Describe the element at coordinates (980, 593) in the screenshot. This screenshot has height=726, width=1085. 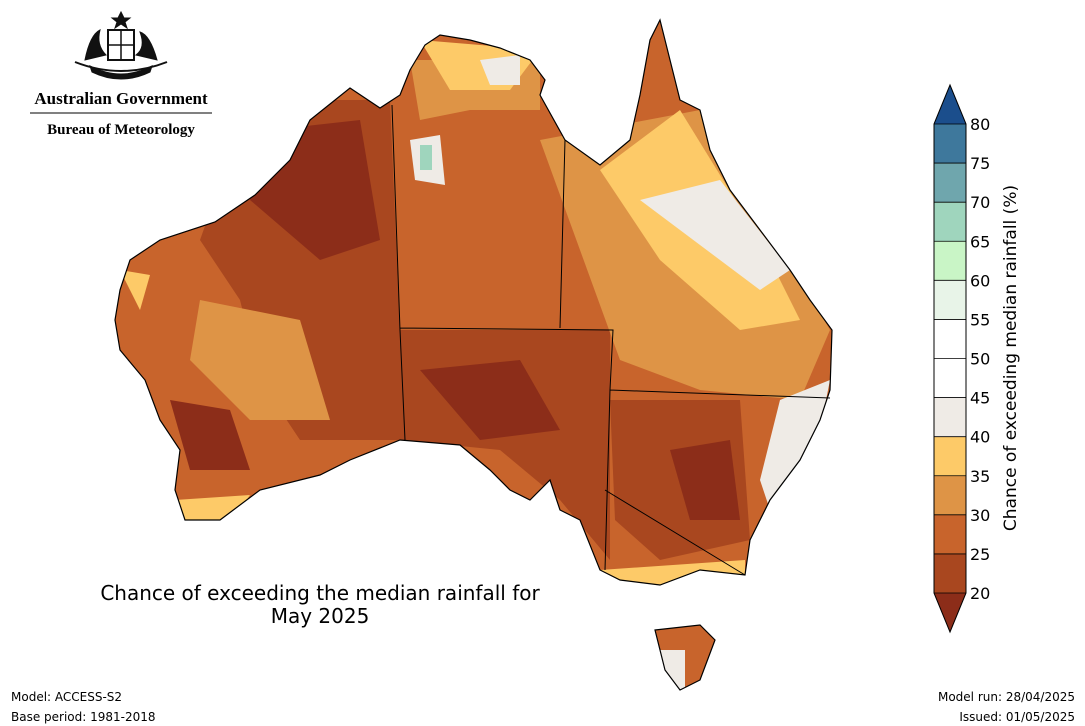
I see `colorbar-tick-label: 20` at that location.